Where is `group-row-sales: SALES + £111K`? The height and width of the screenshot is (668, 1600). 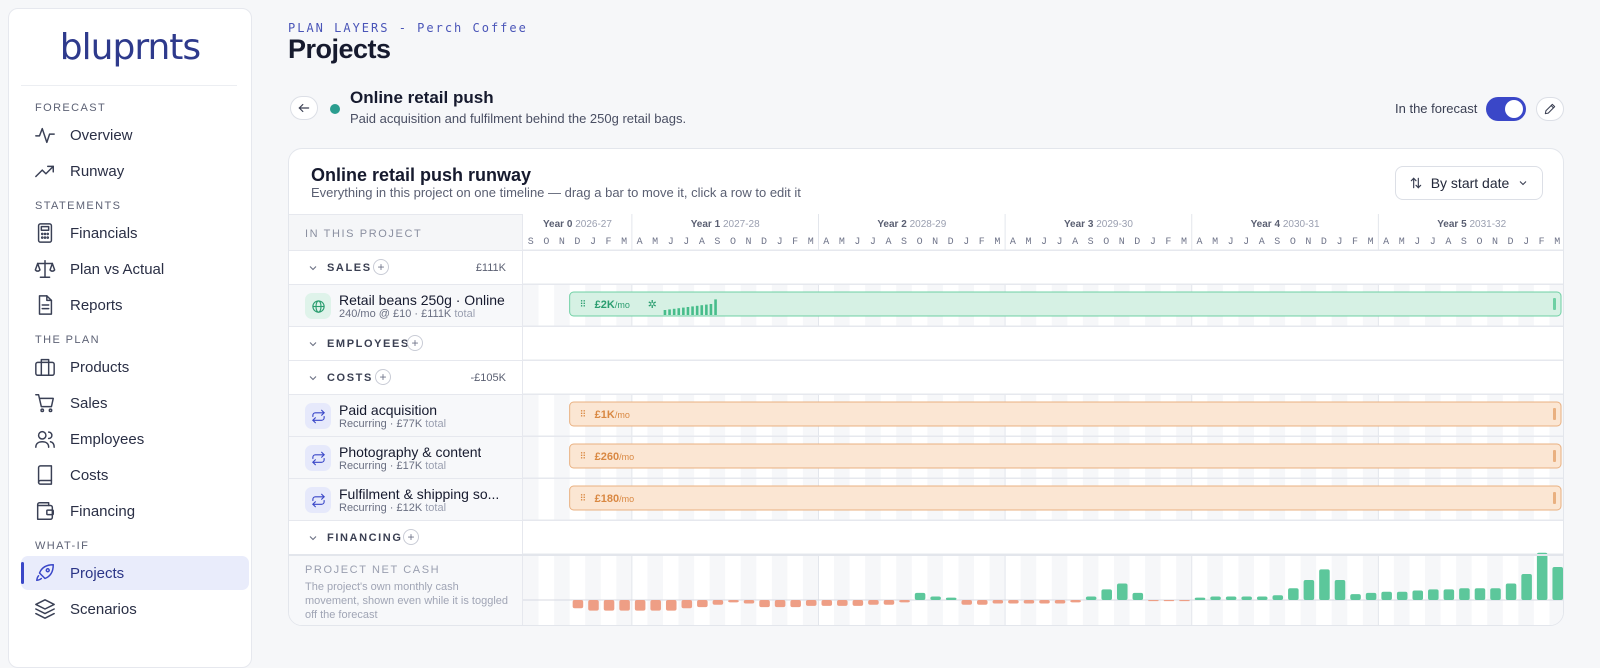 group-row-sales: SALES + £111K is located at coordinates (926, 267).